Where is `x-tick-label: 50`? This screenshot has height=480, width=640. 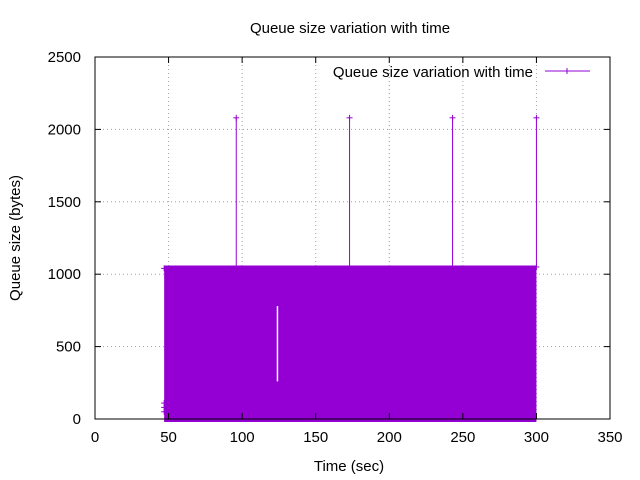 x-tick-label: 50 is located at coordinates (168, 437).